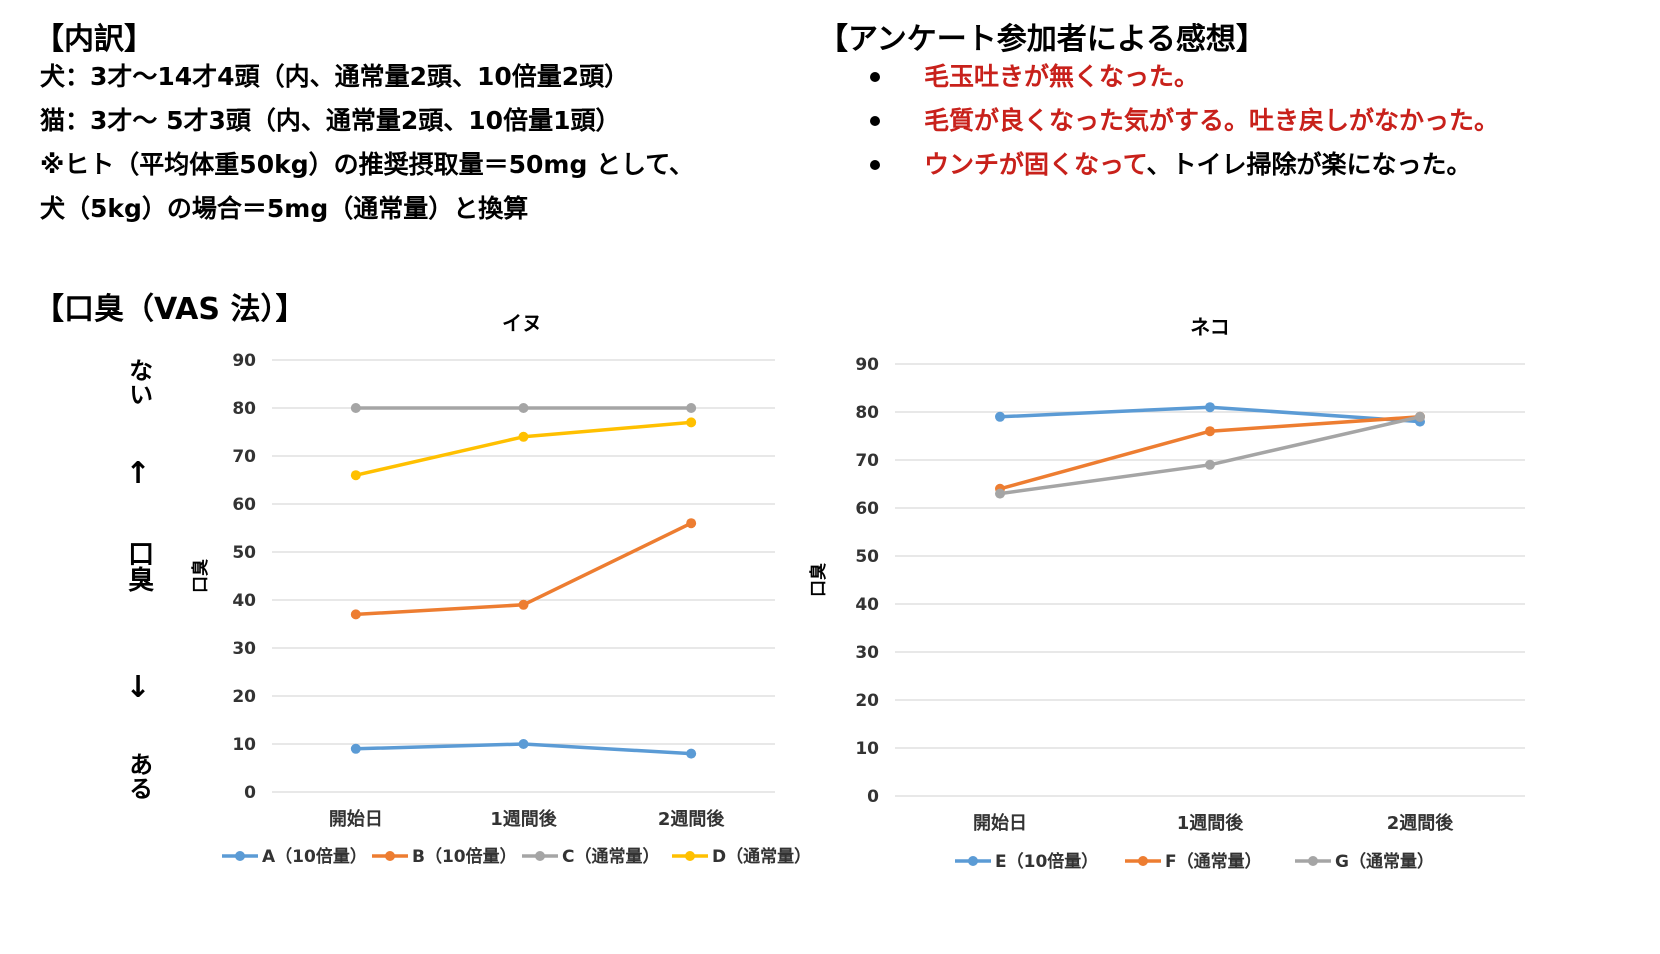 This screenshot has height=954, width=1660. Describe the element at coordinates (94, 39) in the screenshot. I see `breakdown-heading: 【内訳】` at that location.